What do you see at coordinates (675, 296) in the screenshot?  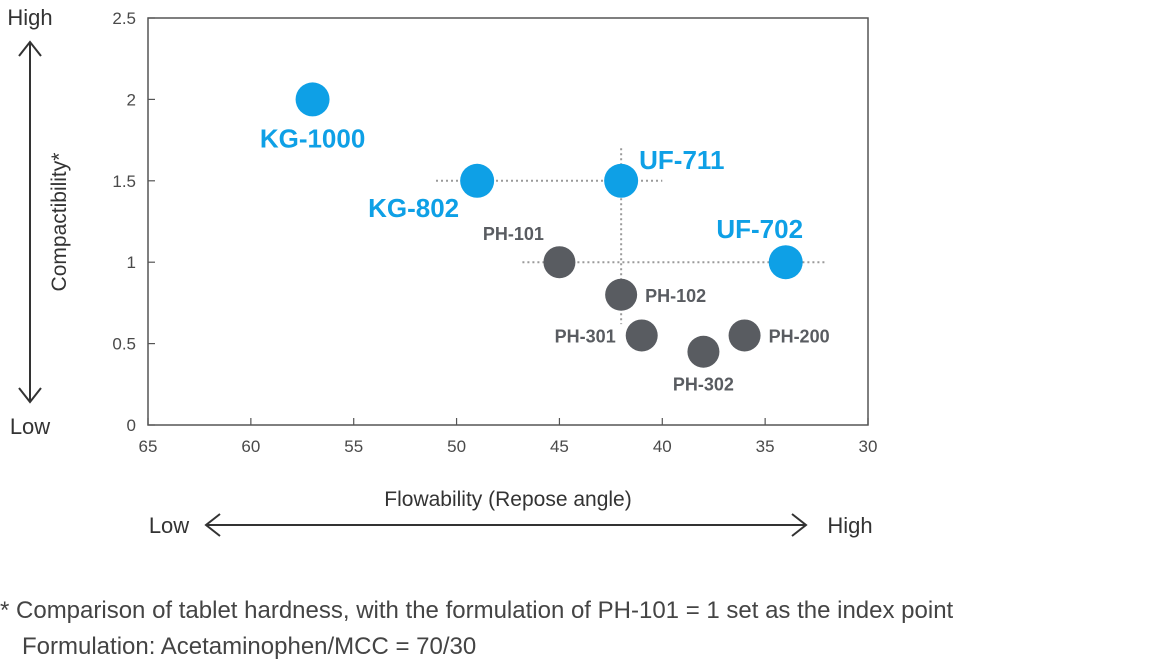 I see `point-label-ph-102: PH-102` at bounding box center [675, 296].